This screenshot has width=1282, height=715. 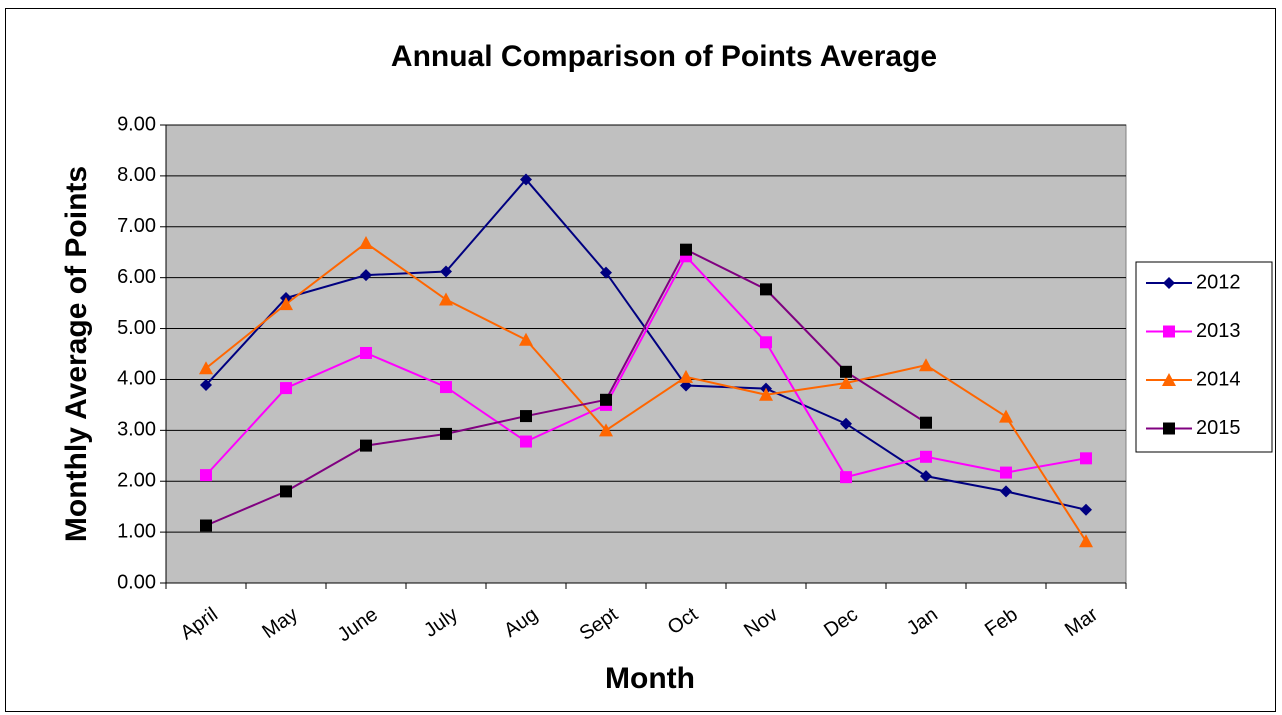 I want to click on chart-title: Annual Comparison of Points Average, so click(x=664, y=56).